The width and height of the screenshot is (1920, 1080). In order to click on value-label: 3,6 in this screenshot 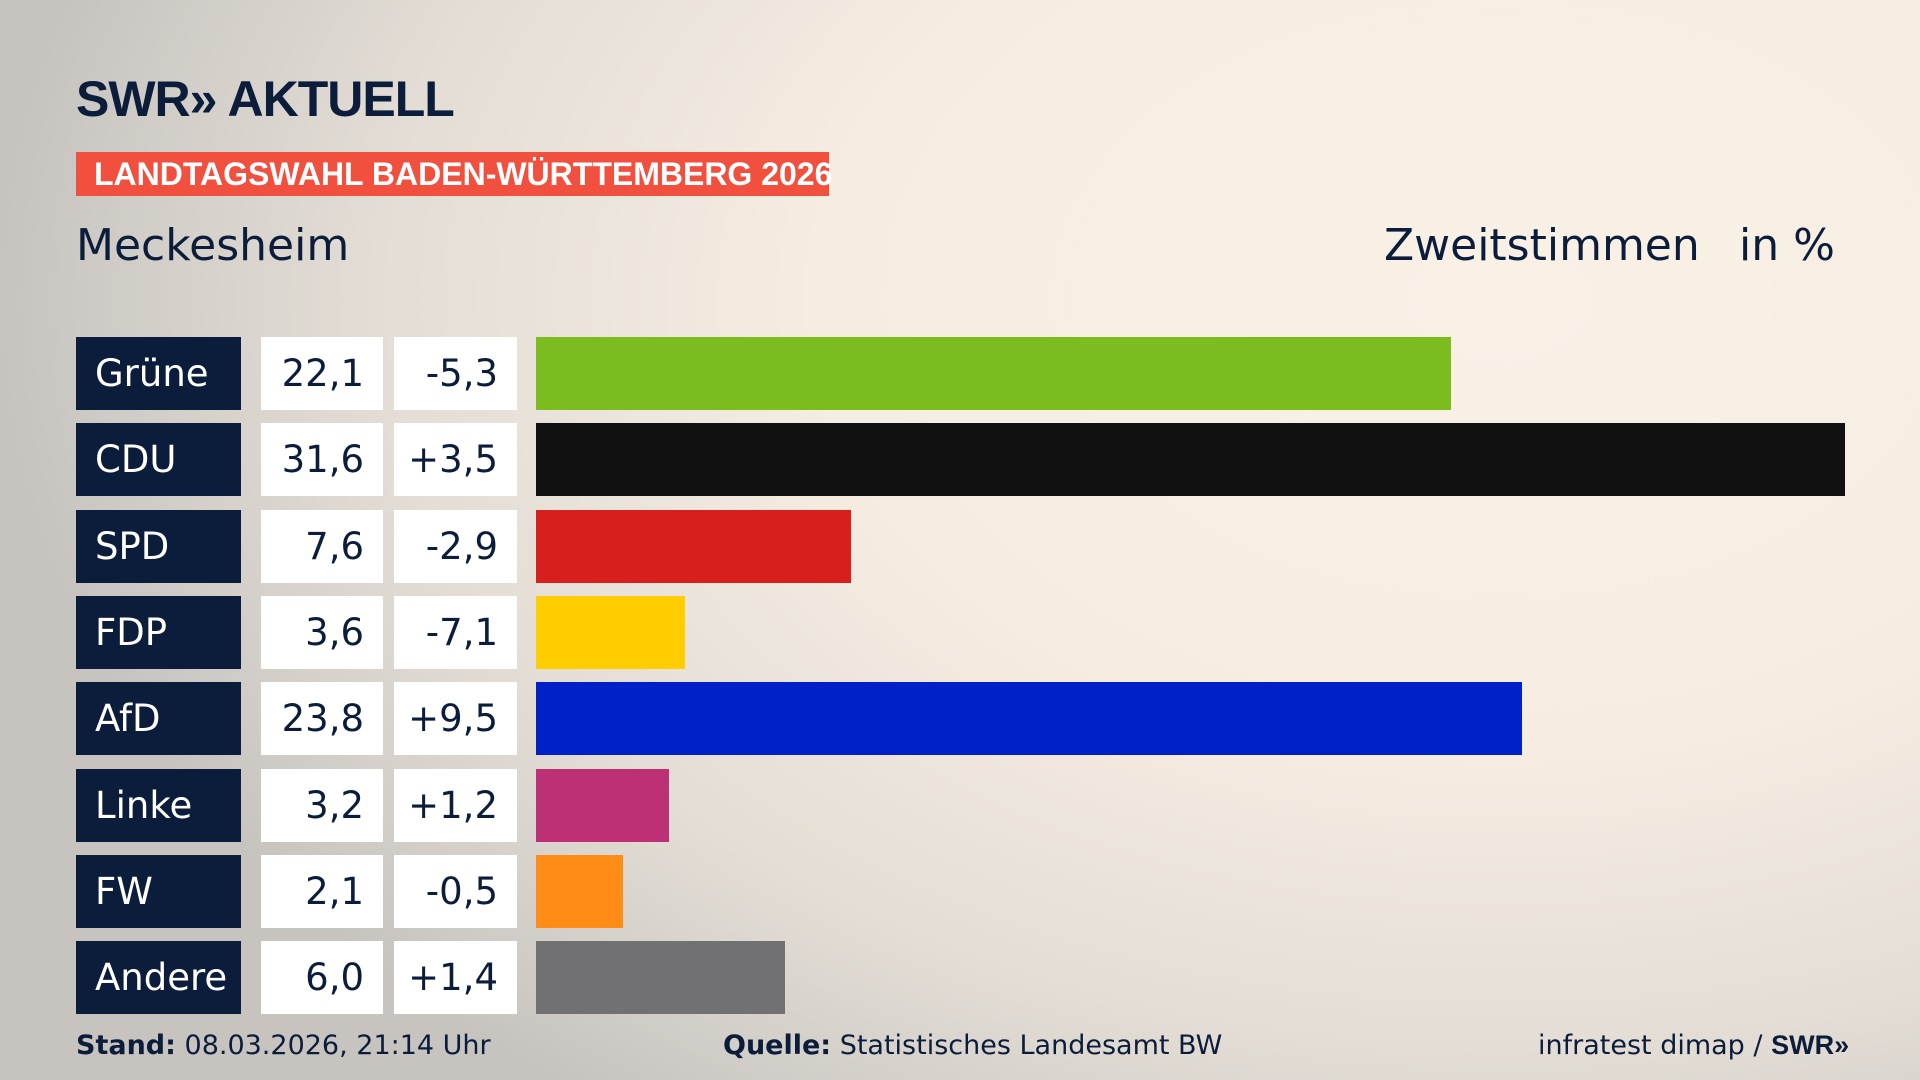, I will do `click(322, 632)`.